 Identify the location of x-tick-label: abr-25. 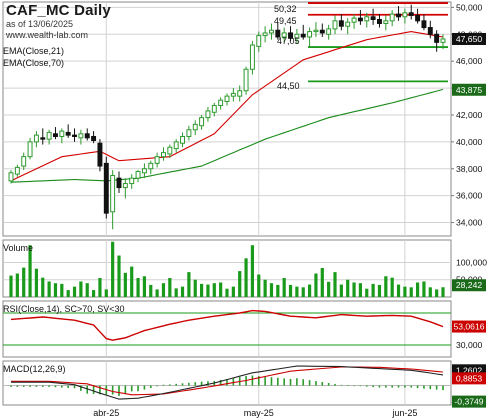
(106, 413).